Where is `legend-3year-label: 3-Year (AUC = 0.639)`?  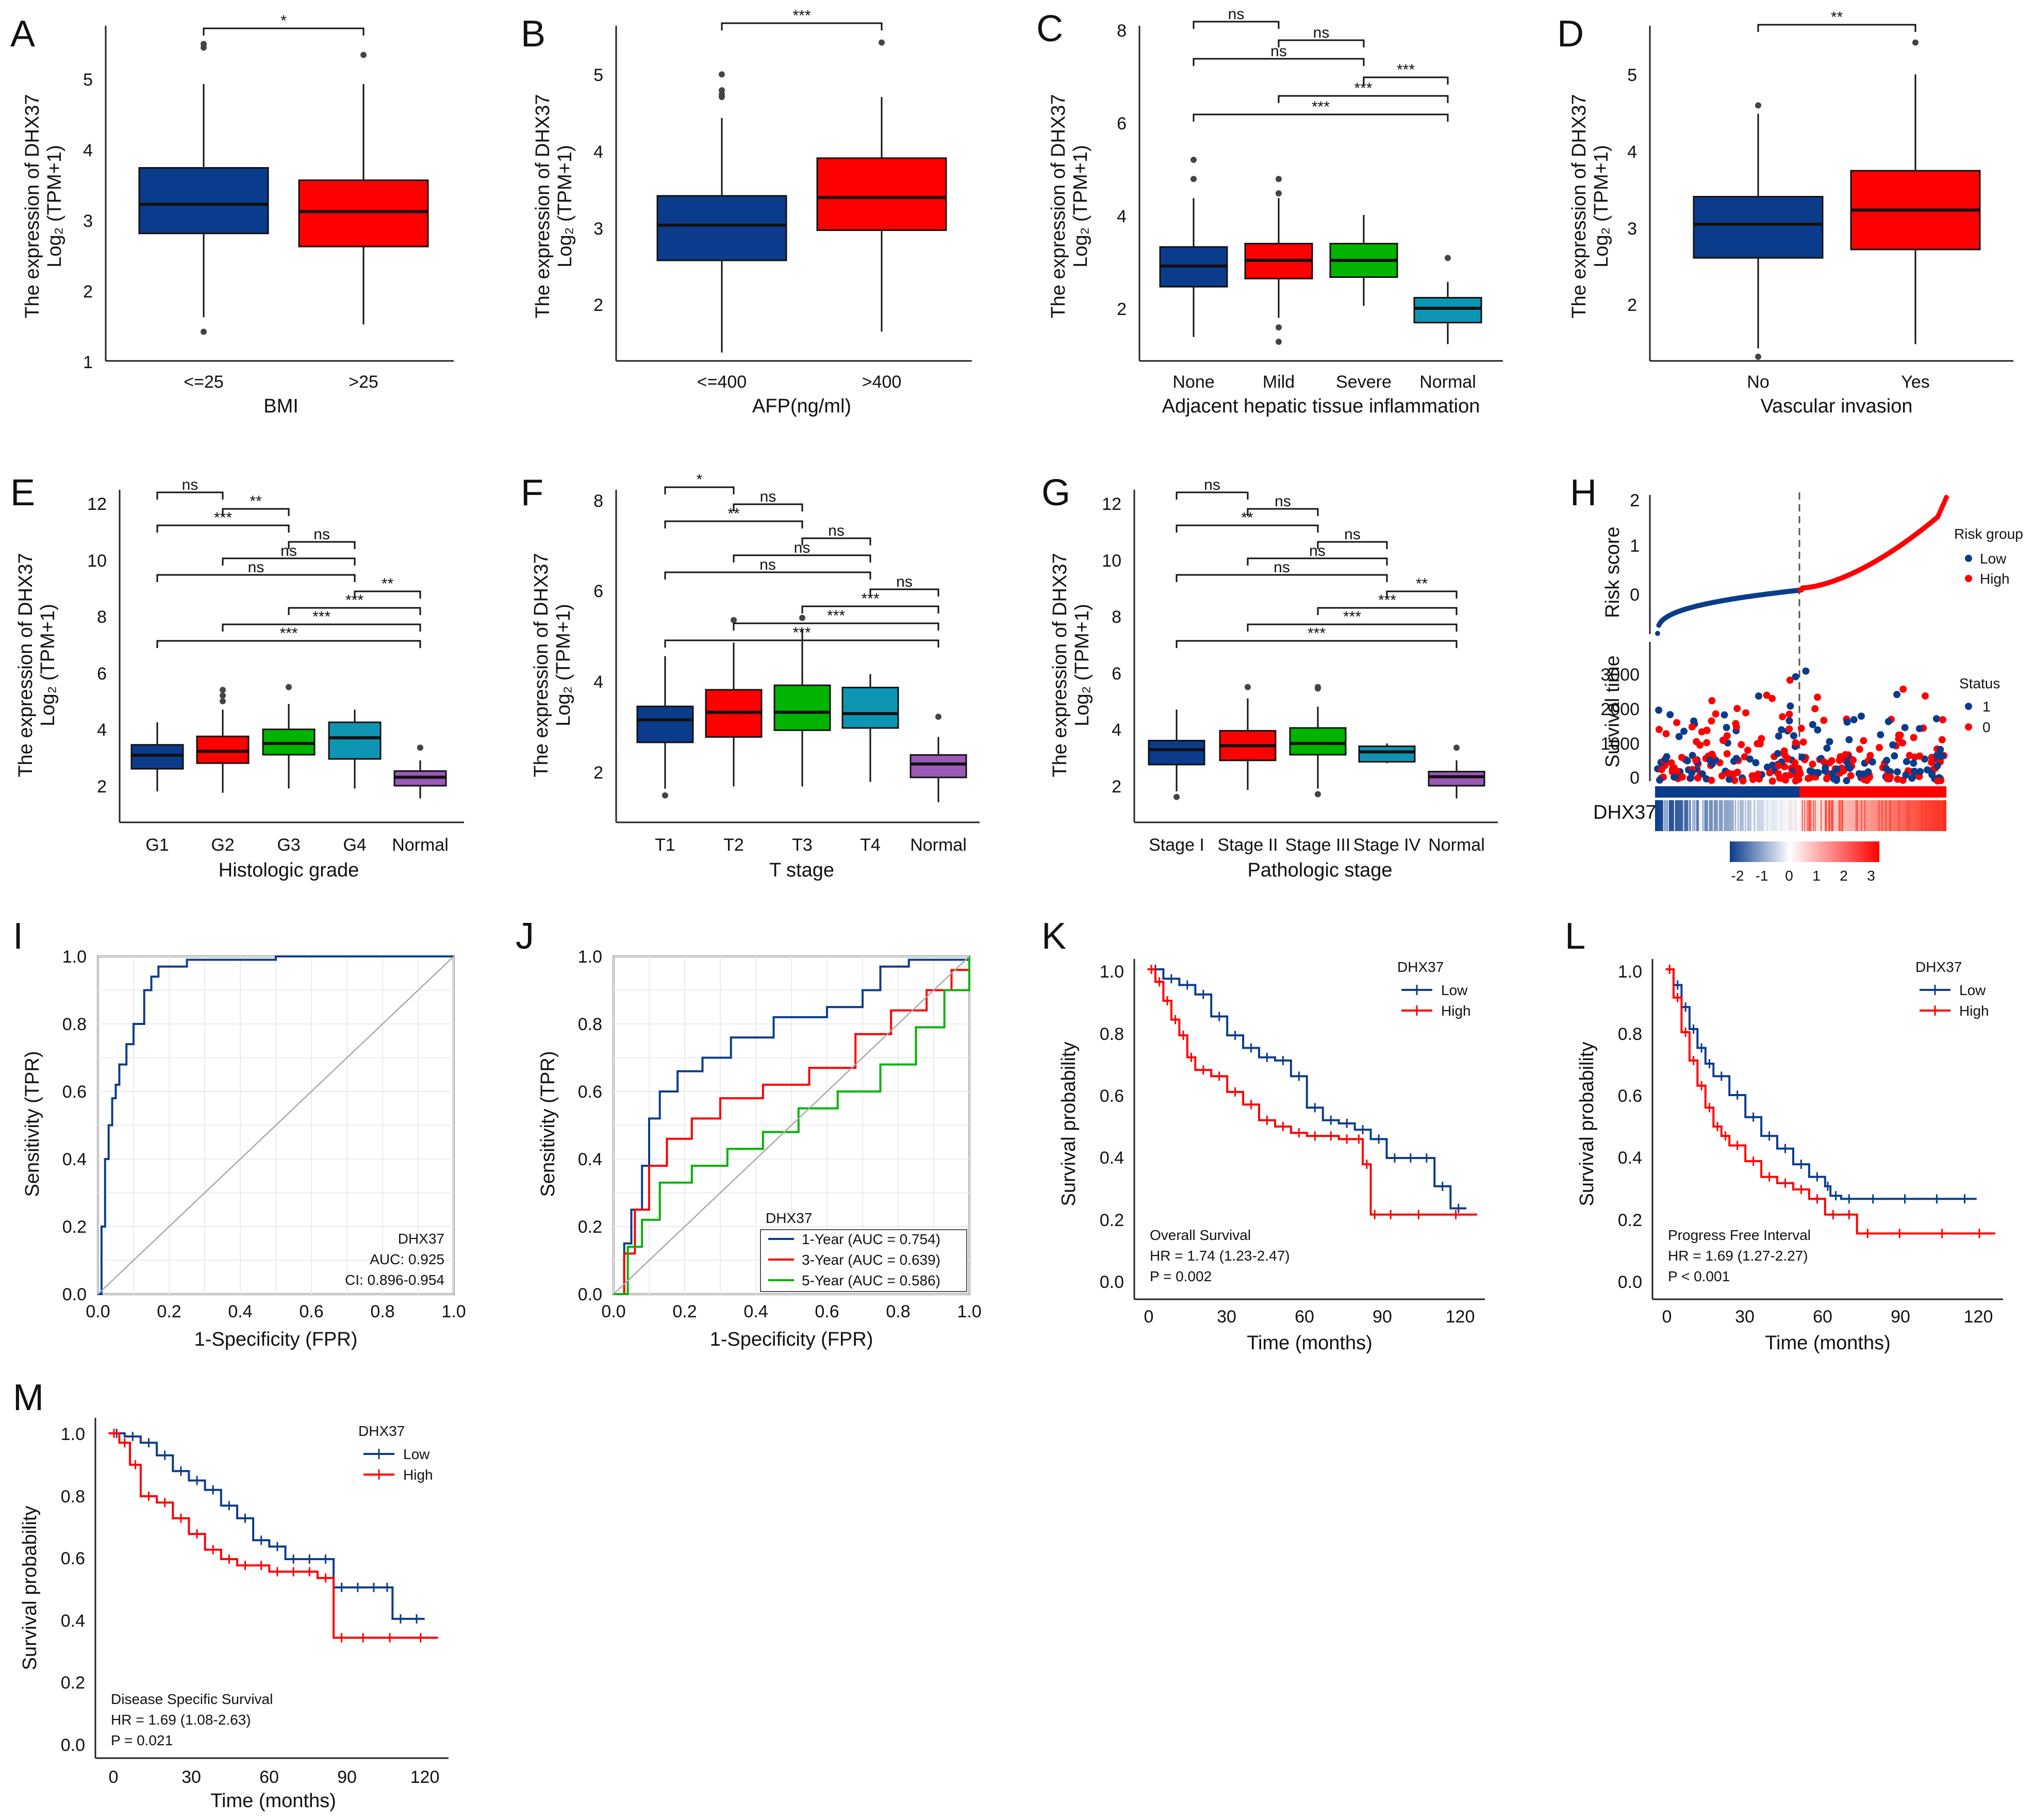 legend-3year-label: 3-Year (AUC = 0.639) is located at coordinates (871, 1260).